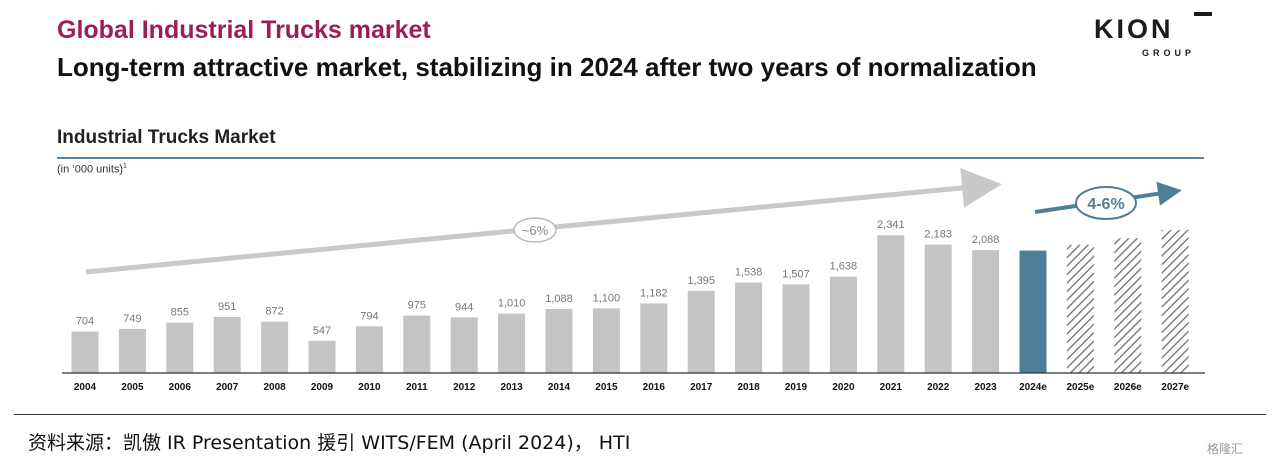 The width and height of the screenshot is (1280, 470). What do you see at coordinates (796, 328) in the screenshot?
I see `bar-2019` at bounding box center [796, 328].